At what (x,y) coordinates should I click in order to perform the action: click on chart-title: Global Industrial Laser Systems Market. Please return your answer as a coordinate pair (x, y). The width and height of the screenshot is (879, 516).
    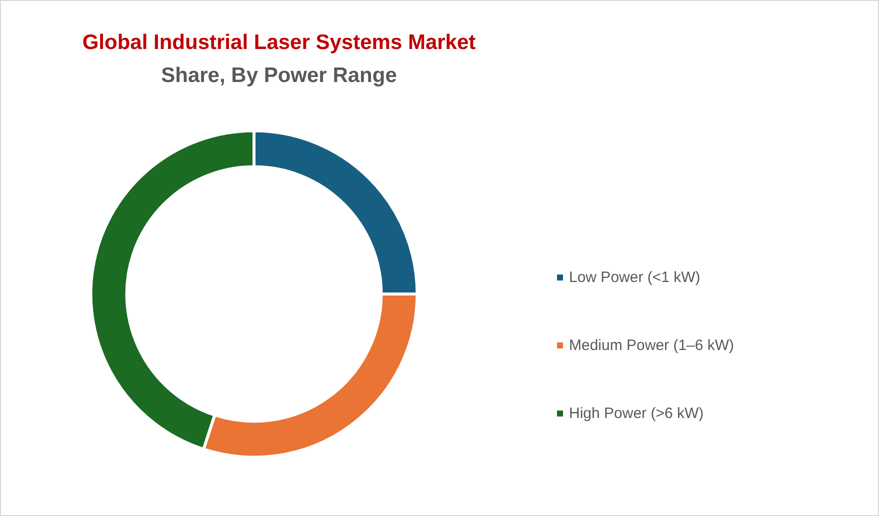
    Looking at the image, I should click on (279, 42).